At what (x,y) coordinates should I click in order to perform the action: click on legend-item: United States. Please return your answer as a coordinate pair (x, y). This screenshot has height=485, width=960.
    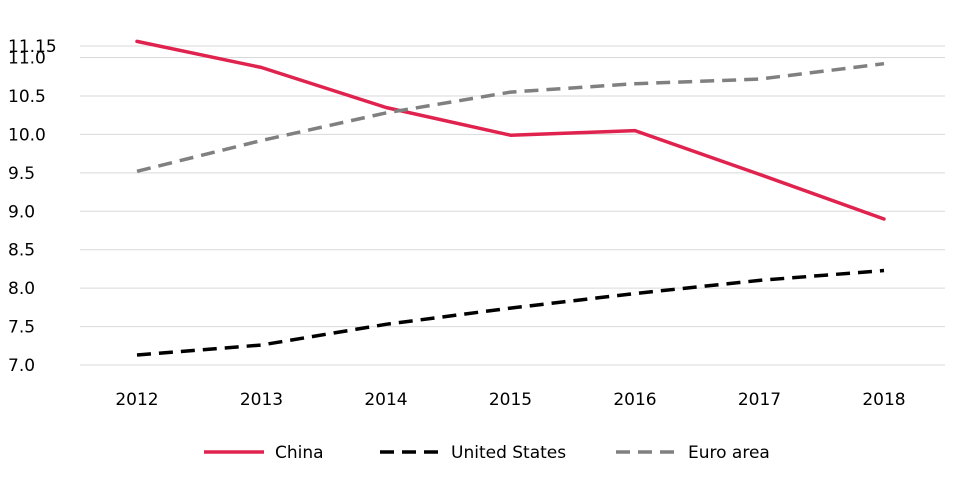
    Looking at the image, I should click on (473, 453).